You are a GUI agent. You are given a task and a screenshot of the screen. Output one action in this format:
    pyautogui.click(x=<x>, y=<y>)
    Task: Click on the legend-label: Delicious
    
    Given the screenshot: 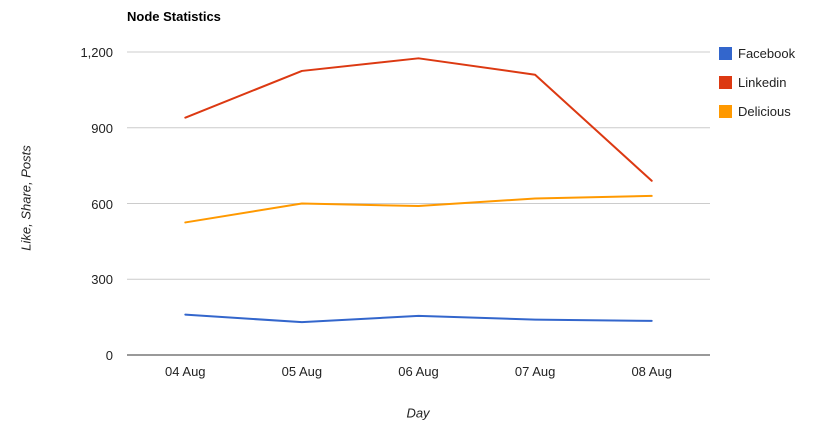 What is the action you would take?
    pyautogui.click(x=764, y=111)
    